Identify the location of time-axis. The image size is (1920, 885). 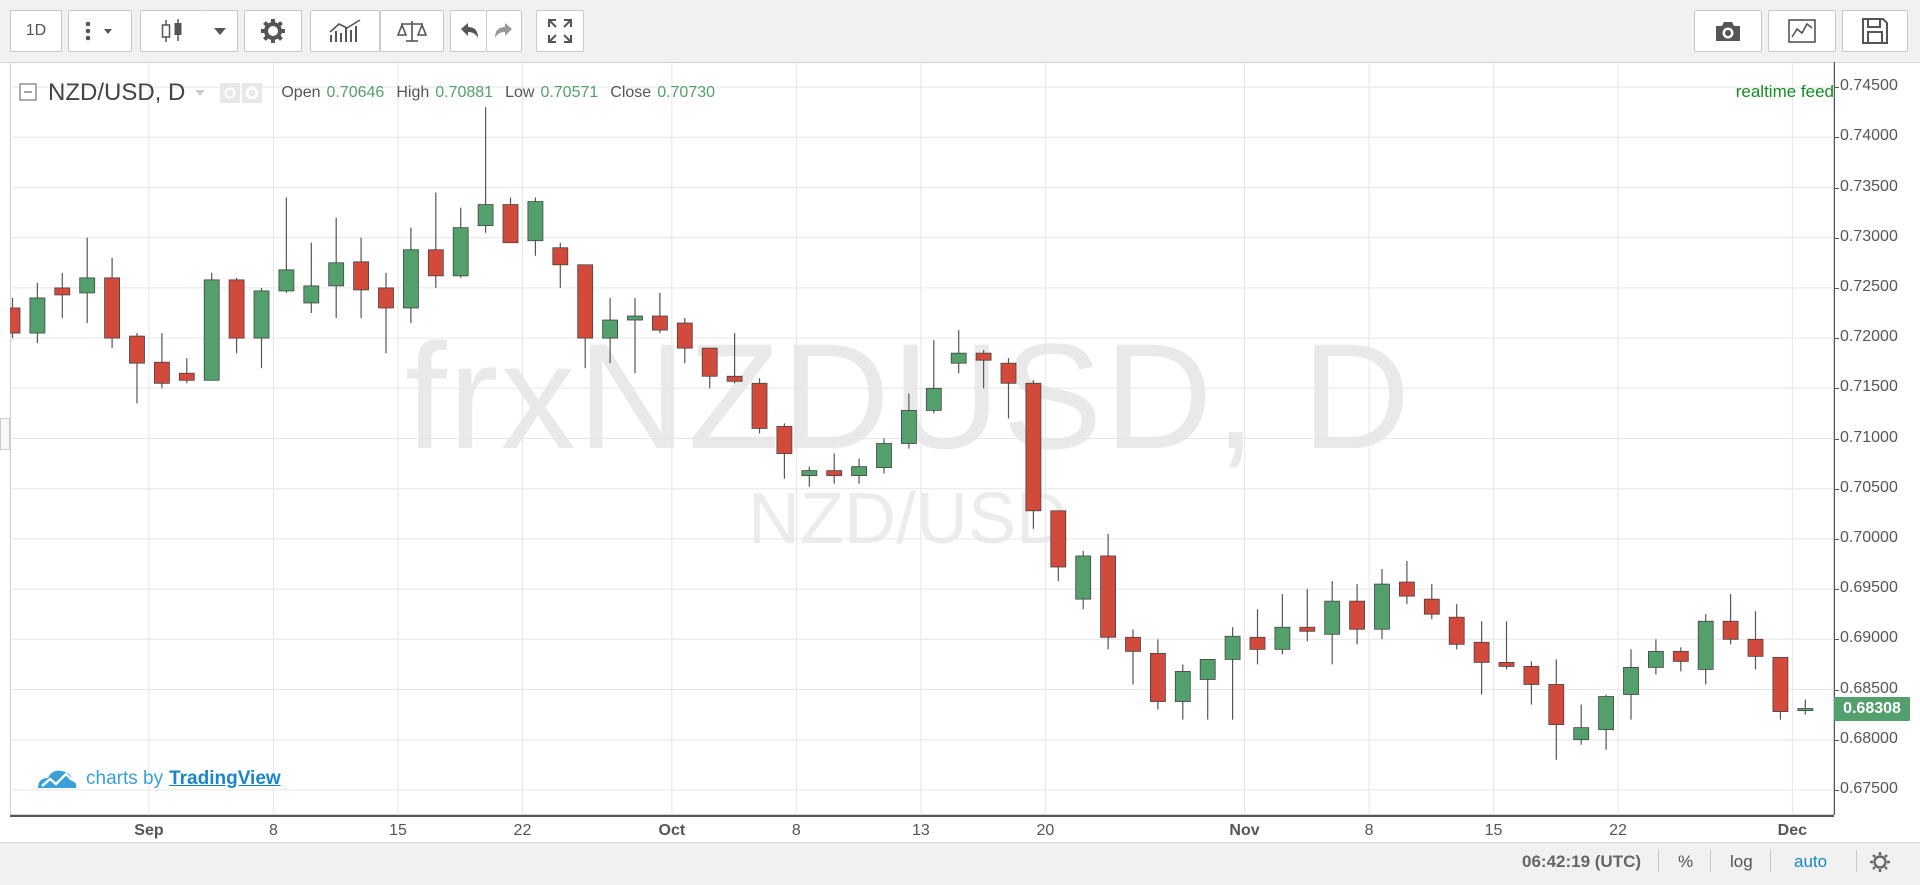
(922, 816).